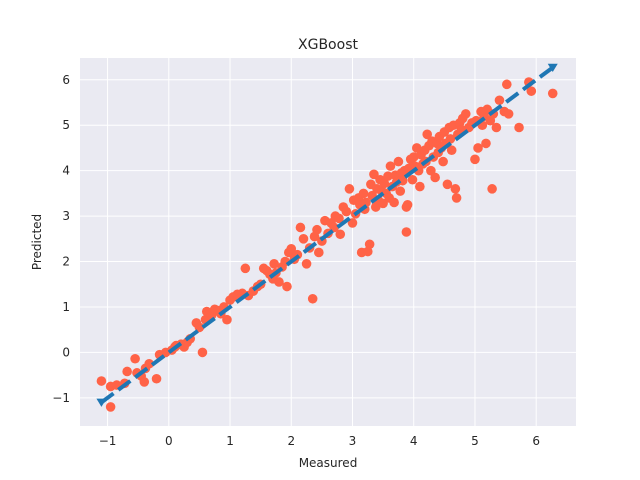  What do you see at coordinates (319, 441) in the screenshot?
I see `x-axis-ticks: −1 0 1 2 3 4 5 6` at bounding box center [319, 441].